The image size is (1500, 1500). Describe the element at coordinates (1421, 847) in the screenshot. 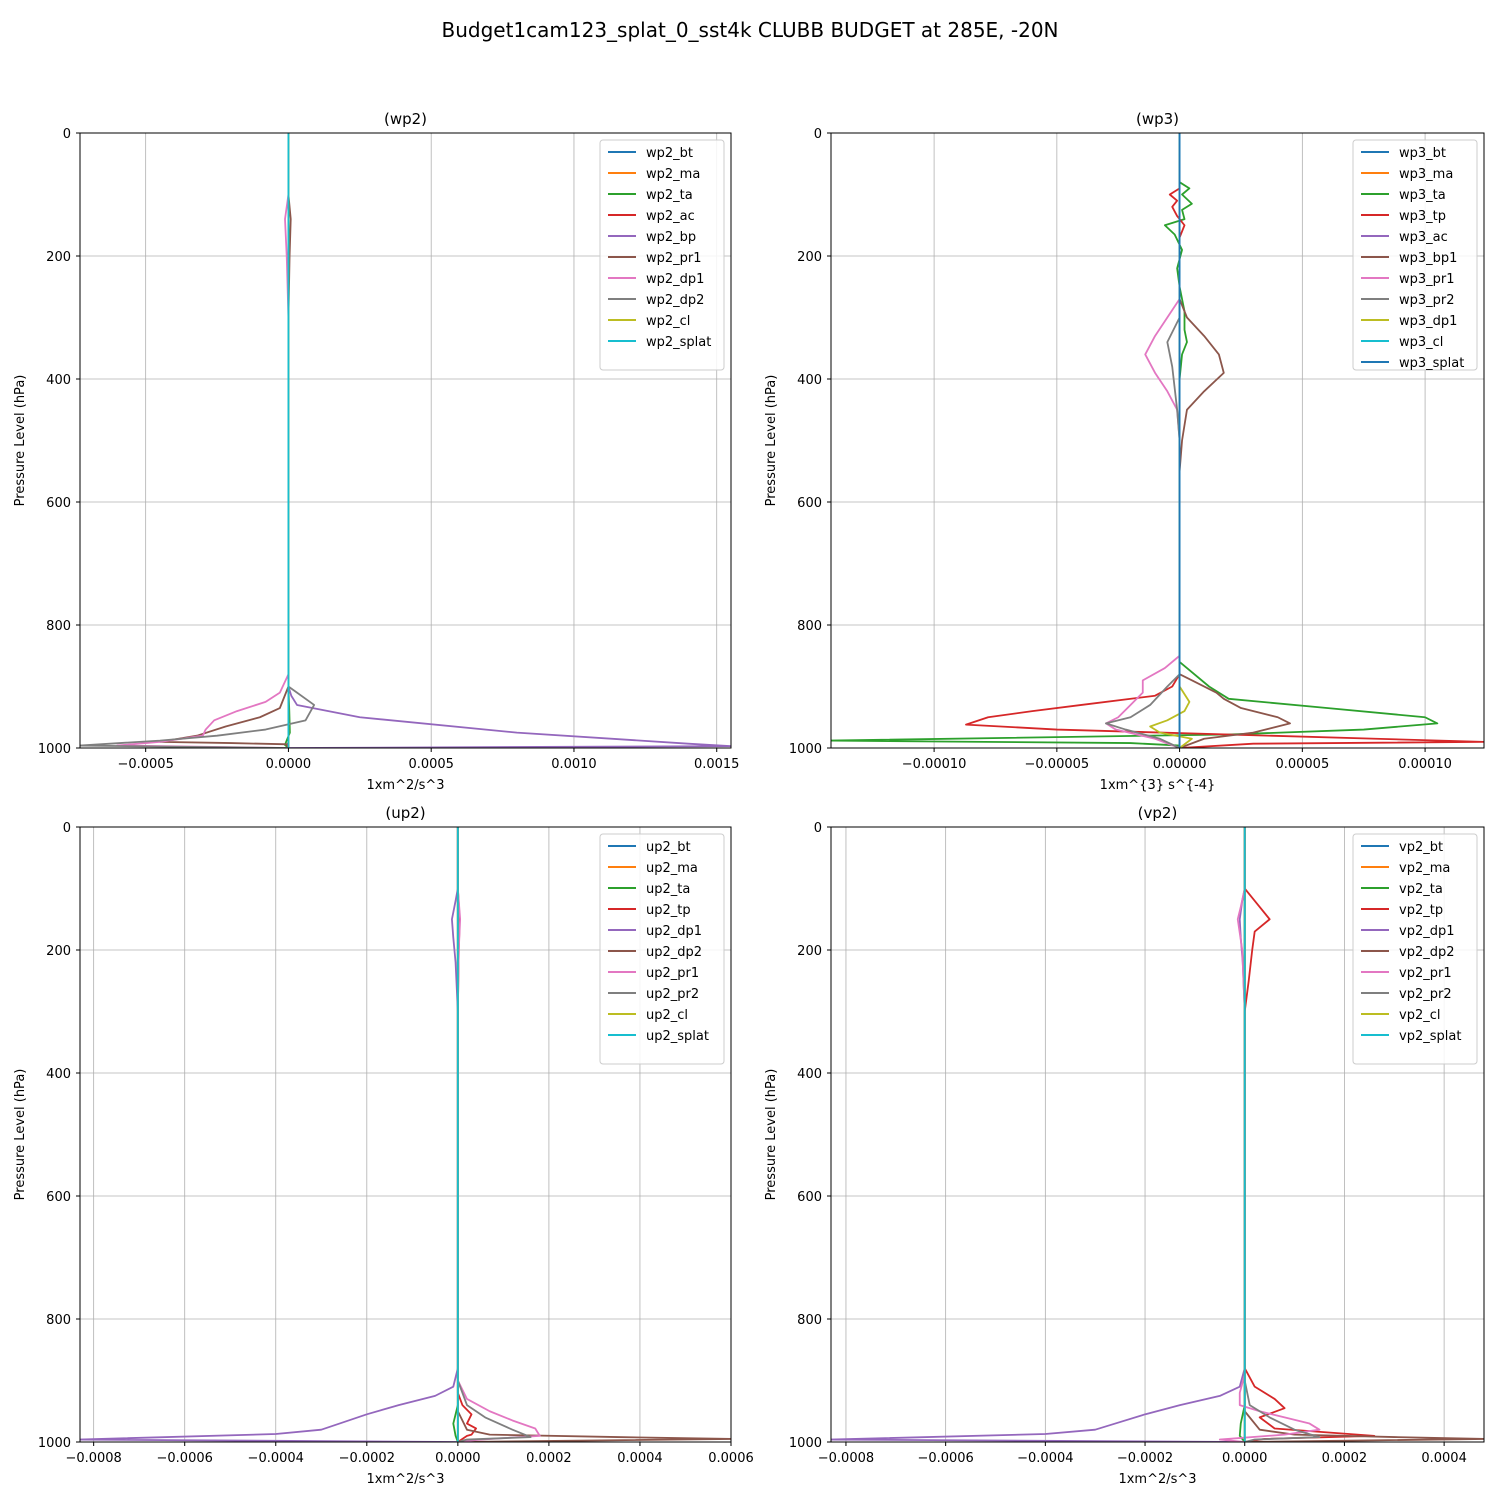

I see `legend-entry-vp2_bt: vp2_bt` at that location.